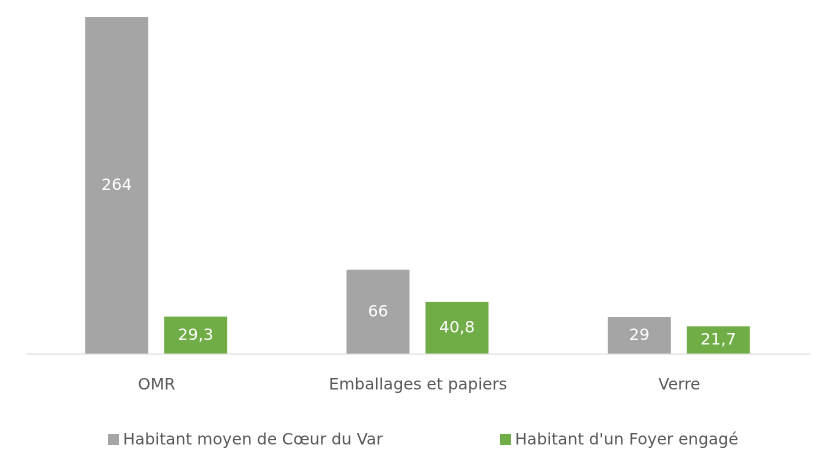 Image resolution: width=838 pixels, height=456 pixels. I want to click on x-tick-label: OMR, so click(157, 384).